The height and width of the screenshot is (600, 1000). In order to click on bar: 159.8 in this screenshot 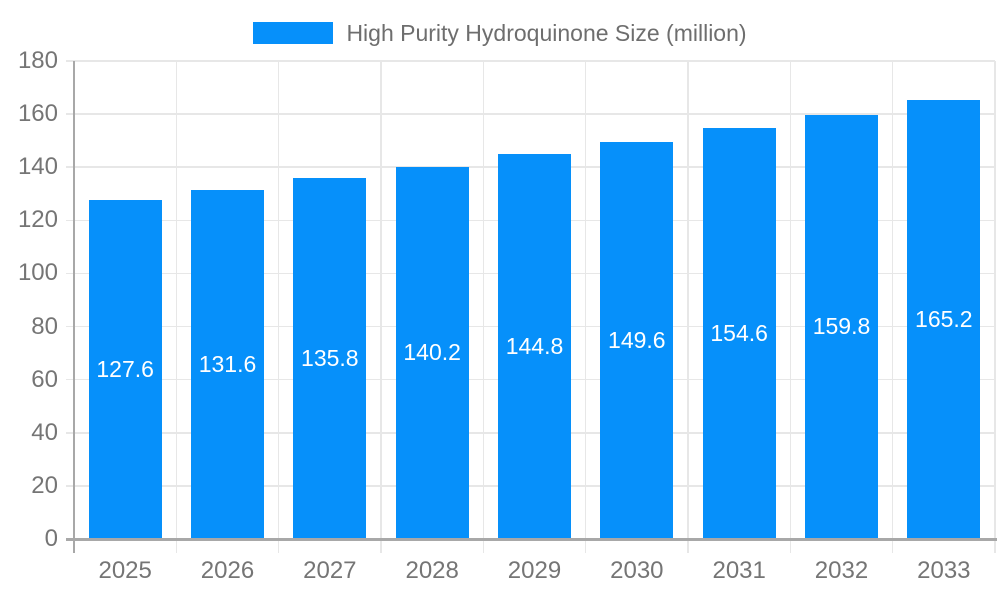, I will do `click(841, 326)`.